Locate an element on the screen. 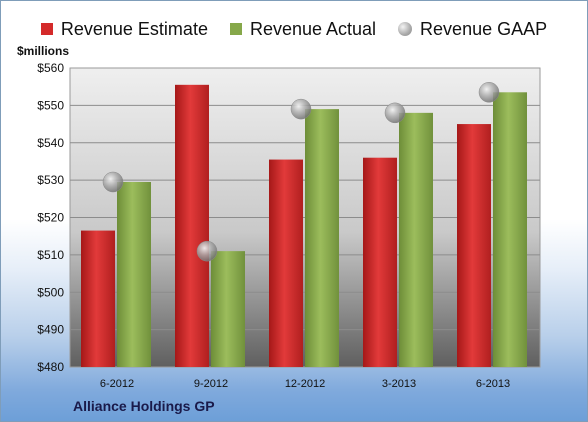 The height and width of the screenshot is (422, 588). x-tick-label: 12-2012 is located at coordinates (305, 384).